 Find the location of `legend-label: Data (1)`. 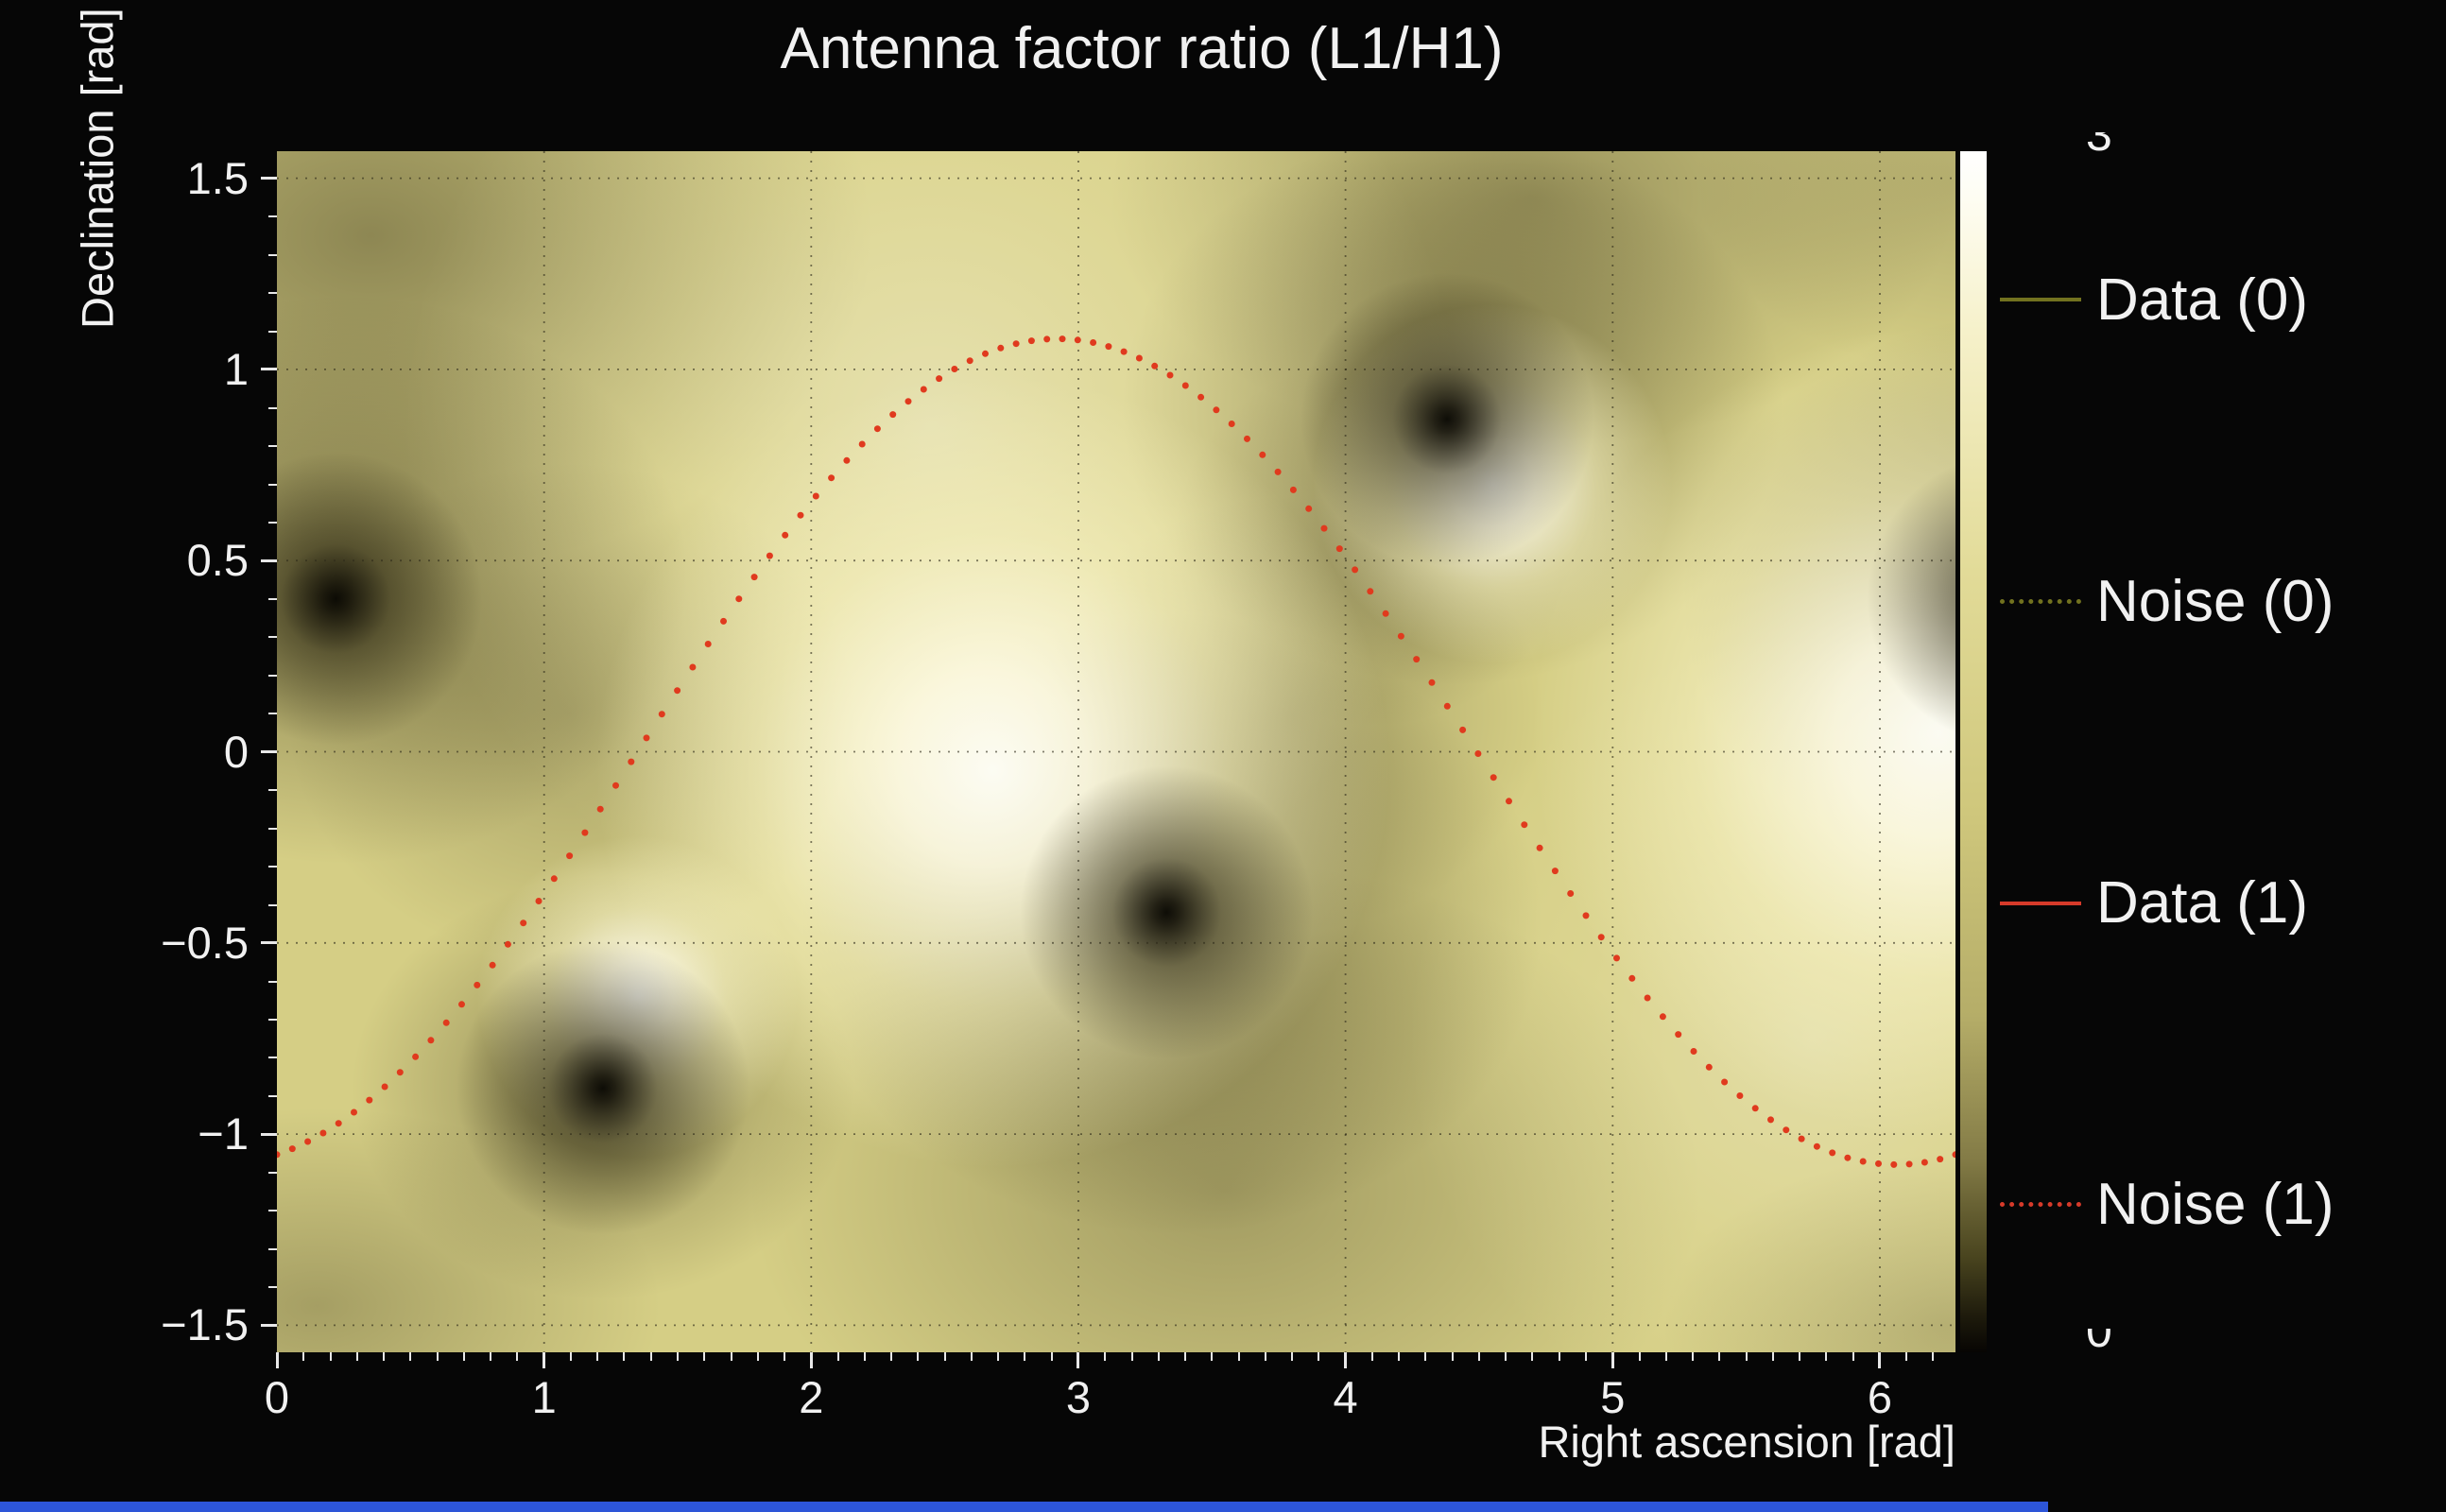

legend-label: Data (1) is located at coordinates (2202, 903).